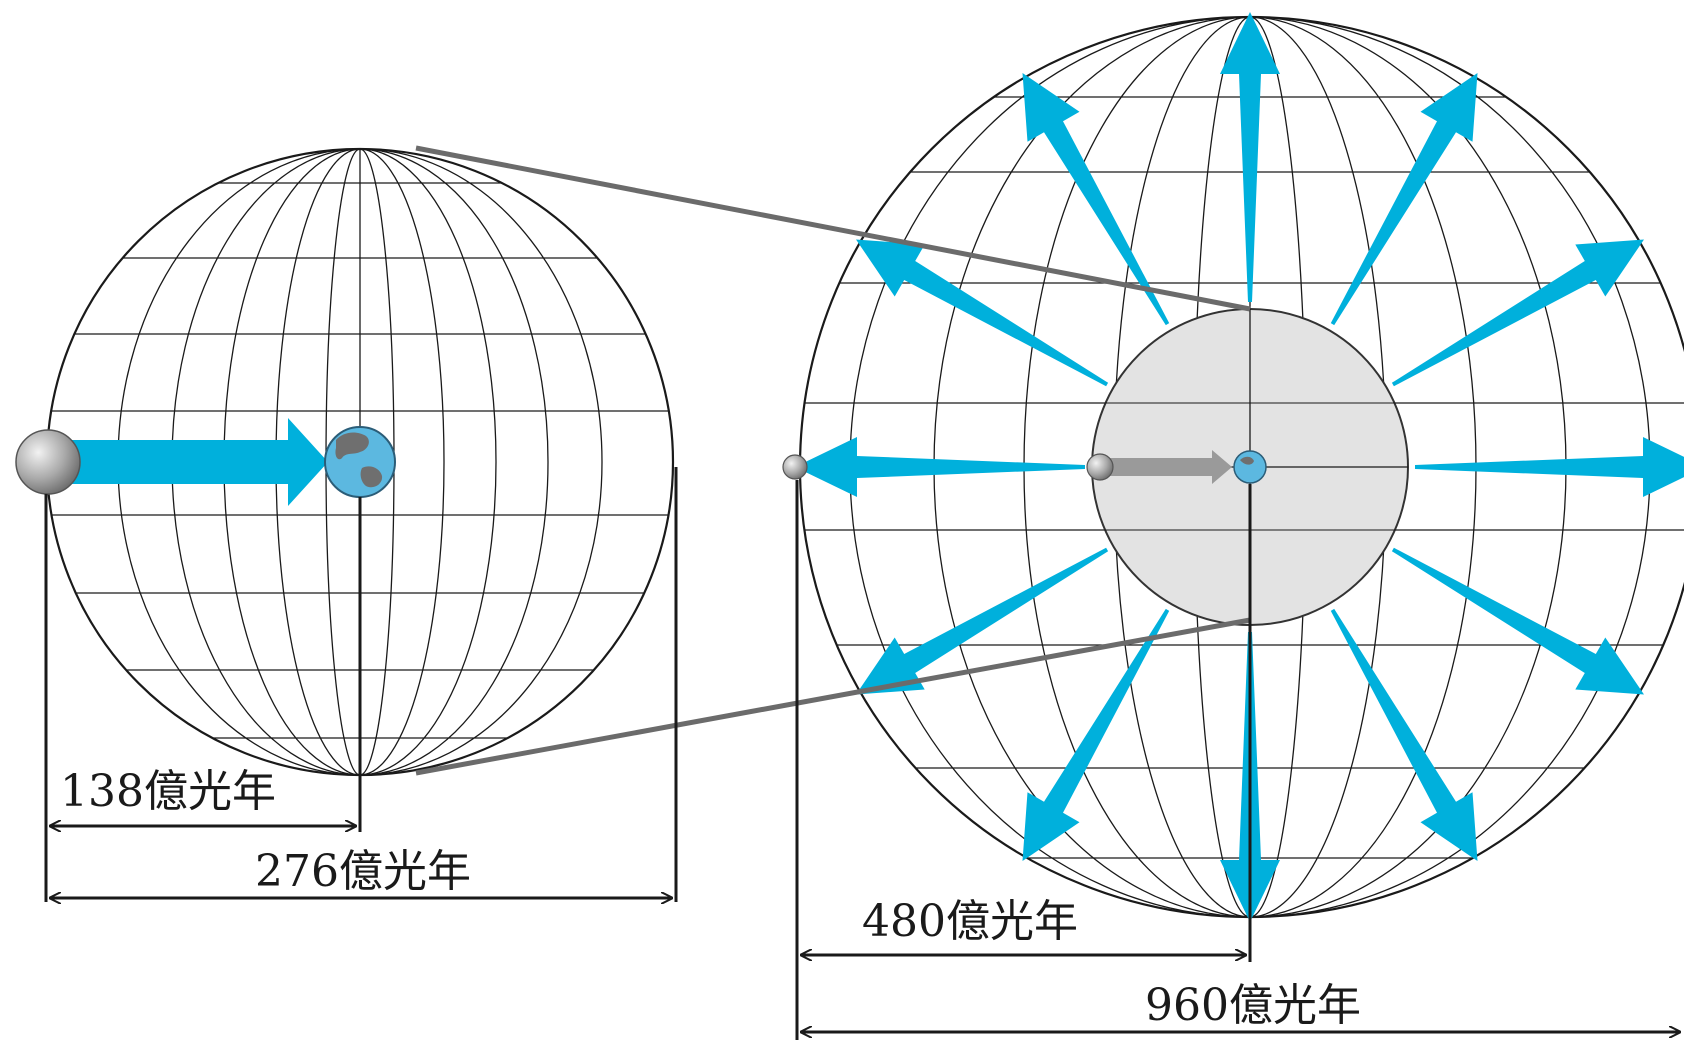 The width and height of the screenshot is (1684, 1044). I want to click on earth-small-icon, so click(1250, 467).